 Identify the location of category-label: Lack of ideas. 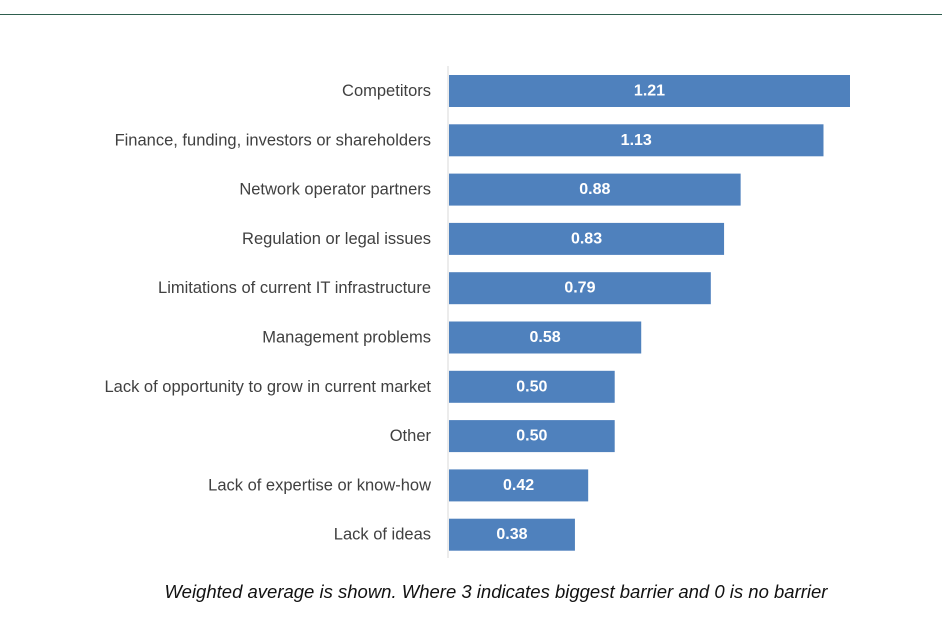
(382, 535).